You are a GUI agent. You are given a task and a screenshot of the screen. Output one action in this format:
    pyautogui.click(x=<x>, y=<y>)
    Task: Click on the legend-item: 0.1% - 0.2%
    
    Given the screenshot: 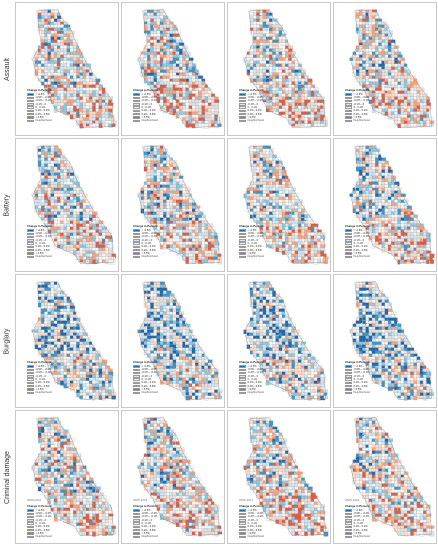 What is the action you would take?
    pyautogui.click(x=145, y=246)
    